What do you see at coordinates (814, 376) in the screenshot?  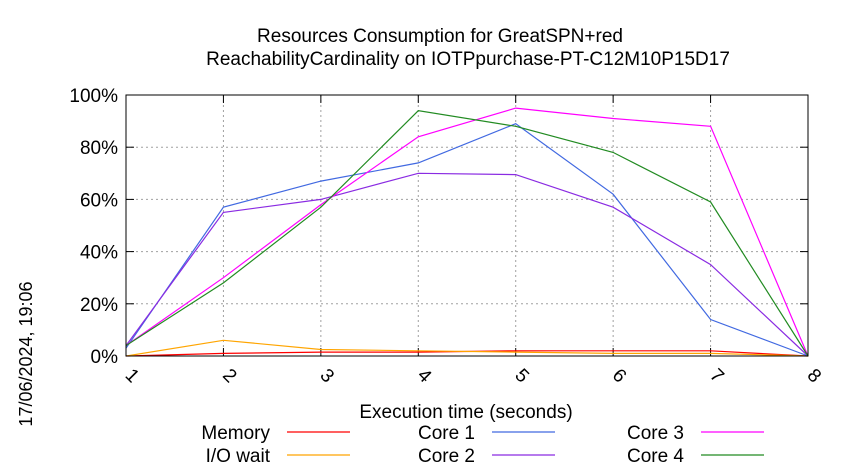 I see `x-tick-label: 8` at bounding box center [814, 376].